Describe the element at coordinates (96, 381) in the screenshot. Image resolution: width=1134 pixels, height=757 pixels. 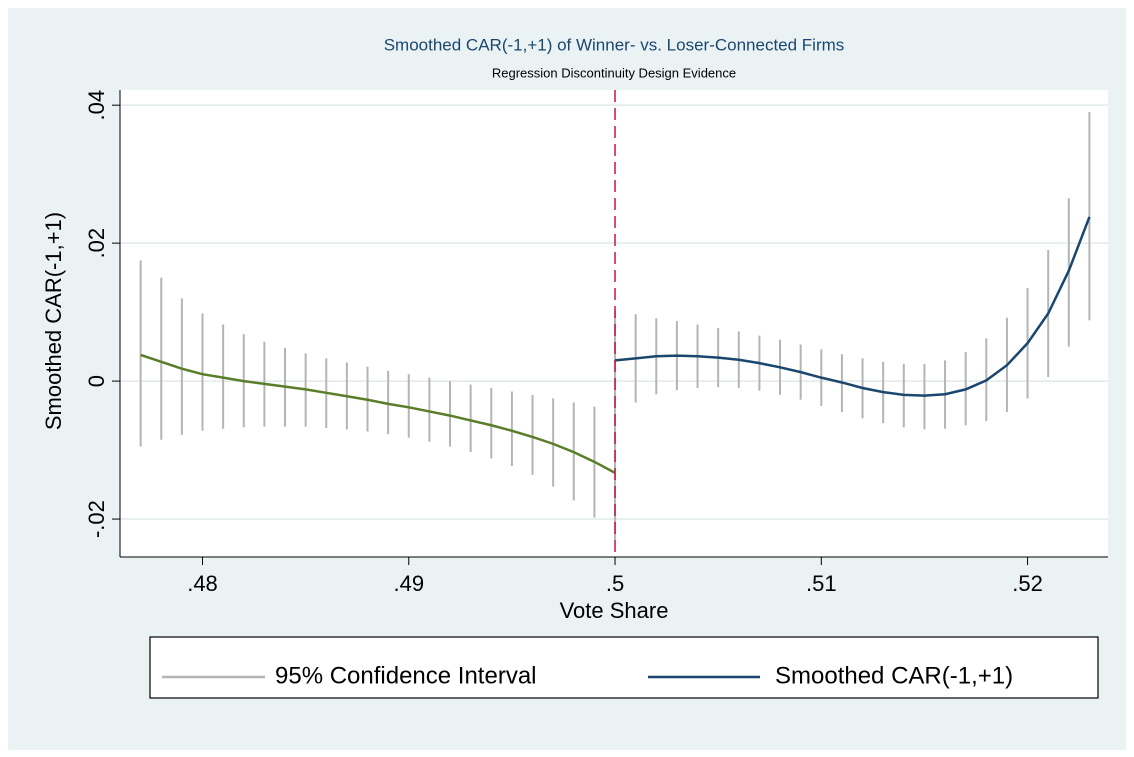
I see `y-tick-label: 0` at that location.